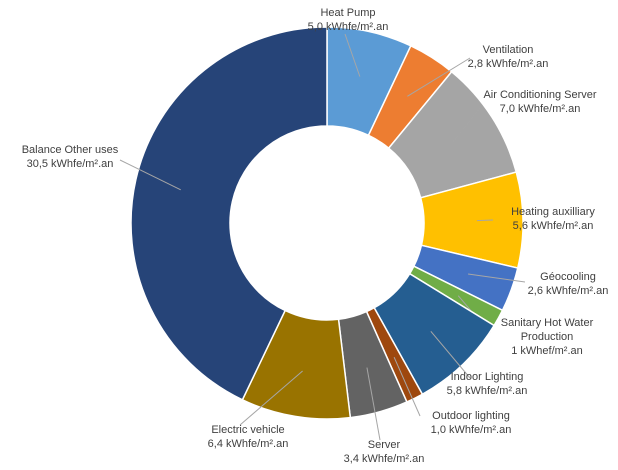 The height and width of the screenshot is (470, 618). Describe the element at coordinates (471, 423) in the screenshot. I see `data-label: Outdoor lighting 1,0 kWhfe/m².an` at that location.